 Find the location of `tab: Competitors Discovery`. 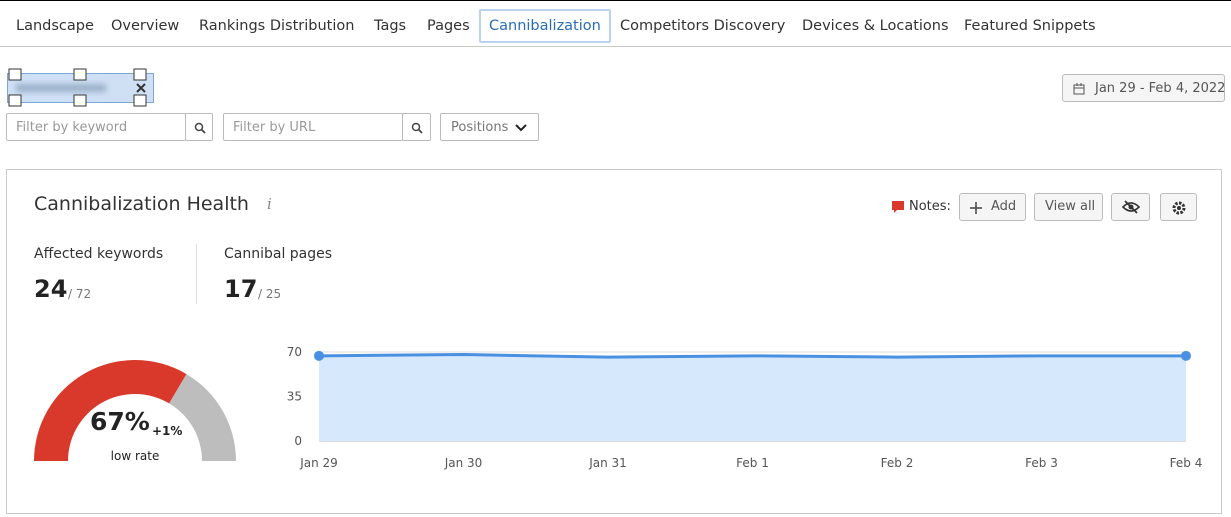

tab: Competitors Discovery is located at coordinates (703, 26).